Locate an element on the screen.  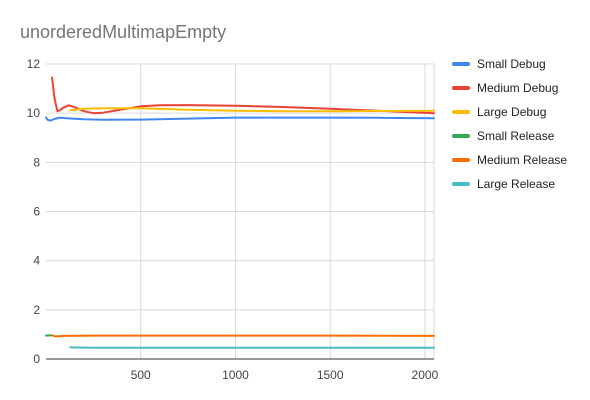
legend-label-small-debug: Small Debug is located at coordinates (511, 64).